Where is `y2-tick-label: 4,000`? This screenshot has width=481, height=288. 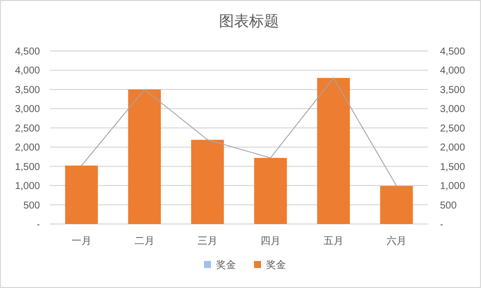 y2-tick-label: 4,000 is located at coordinates (453, 71).